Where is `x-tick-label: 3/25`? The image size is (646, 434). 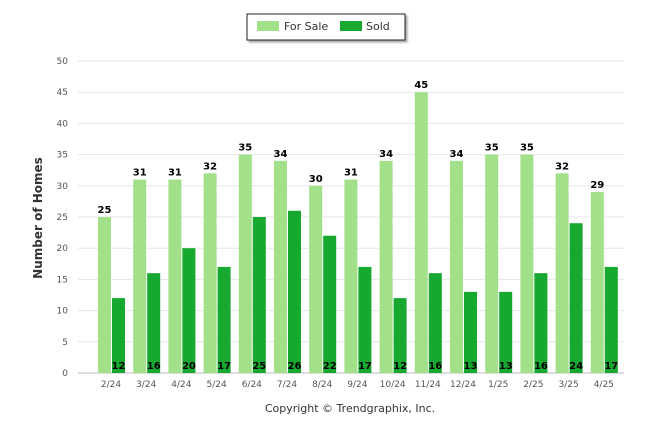 x-tick-label: 3/25 is located at coordinates (568, 385).